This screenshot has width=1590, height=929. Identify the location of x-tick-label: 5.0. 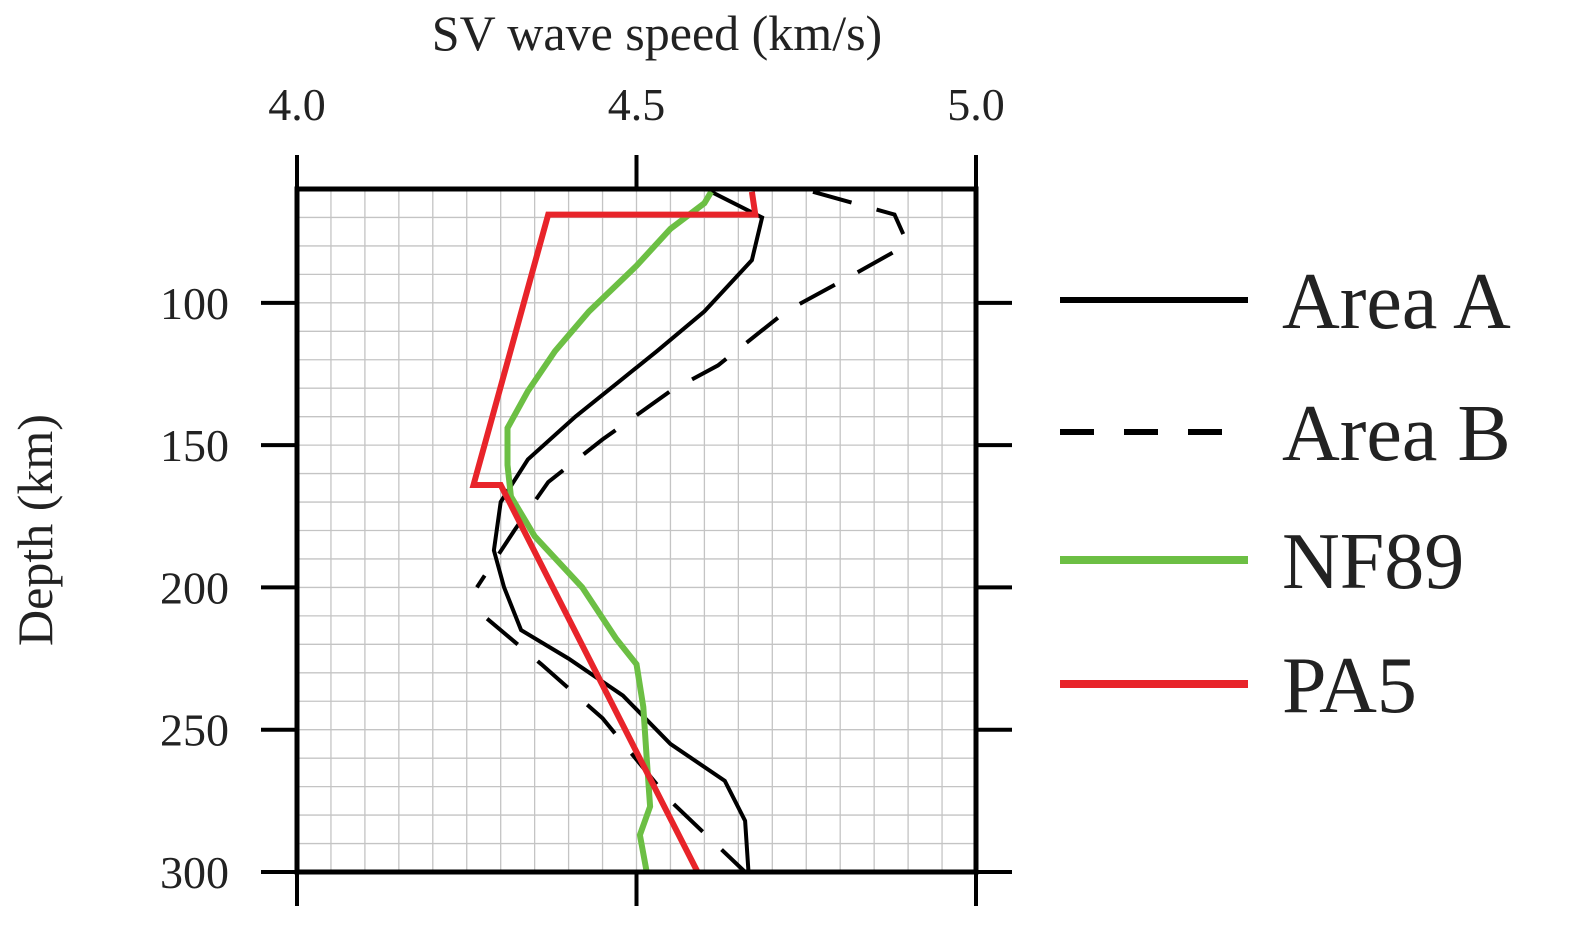
(976, 104).